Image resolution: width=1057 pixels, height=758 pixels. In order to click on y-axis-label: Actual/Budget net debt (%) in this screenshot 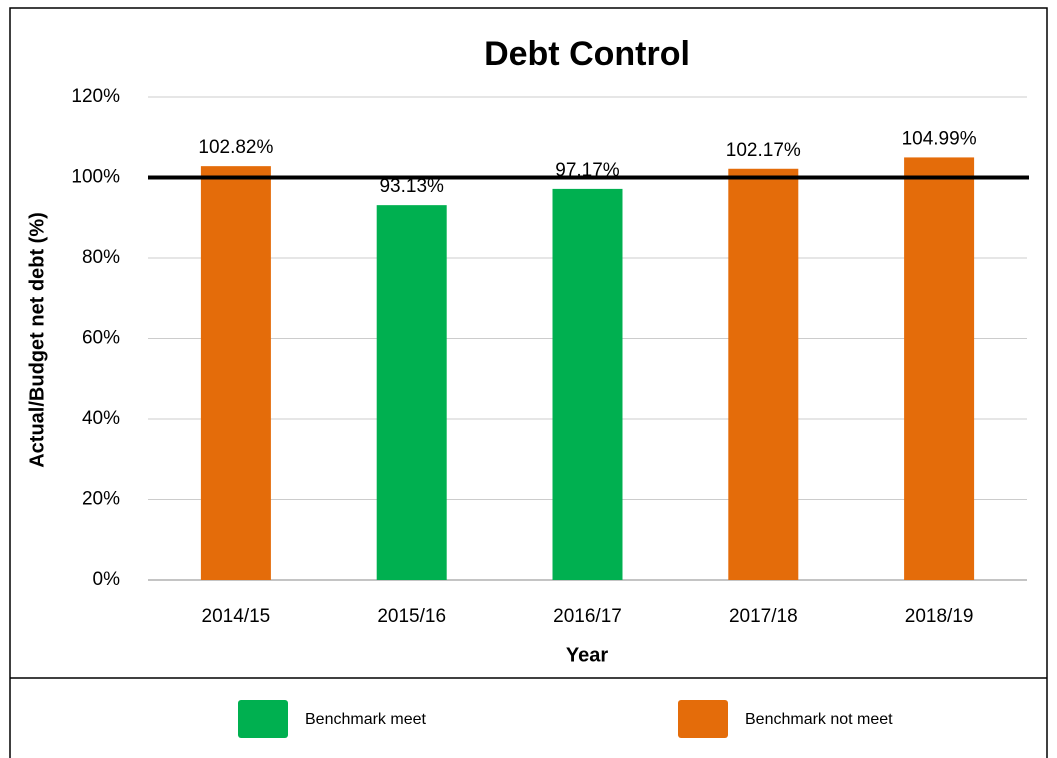, I will do `click(37, 340)`.